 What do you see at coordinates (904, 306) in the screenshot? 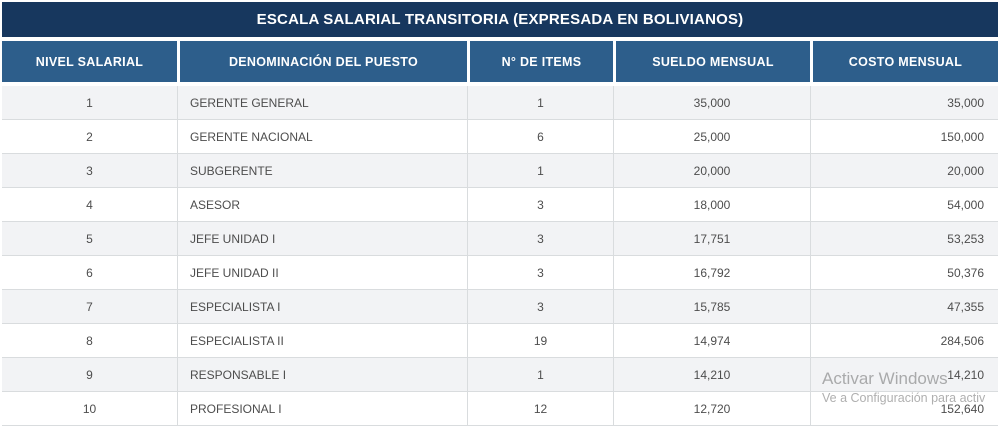
I see `table-cell: 47,355` at bounding box center [904, 306].